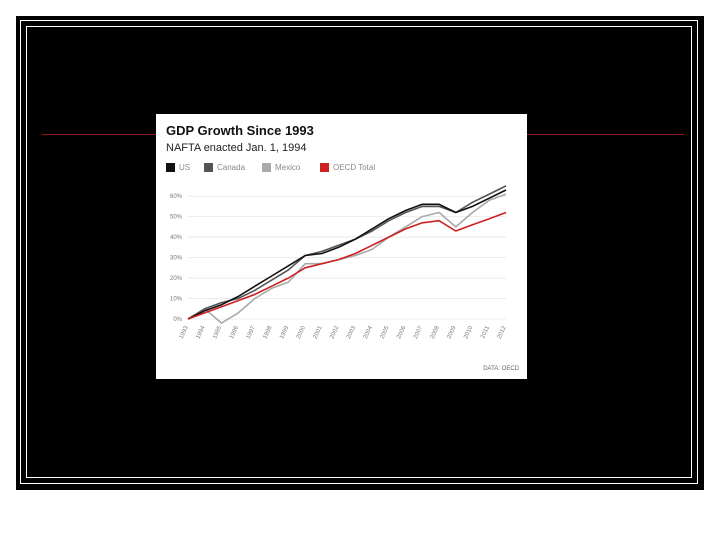  Describe the element at coordinates (334, 332) in the screenshot. I see `x-tick-label: 2002` at that location.